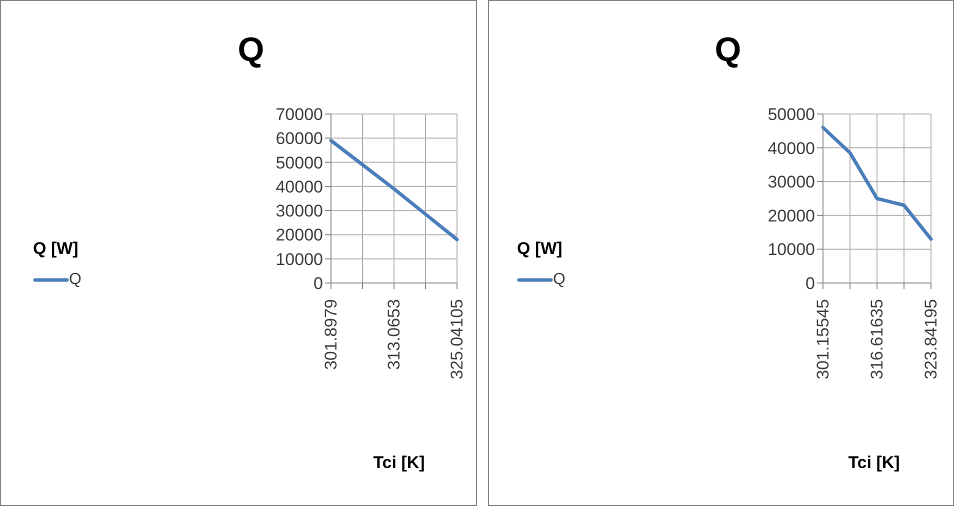 The width and height of the screenshot is (954, 508). What do you see at coordinates (931, 339) in the screenshot?
I see `x-tick-label: 323.84195` at bounding box center [931, 339].